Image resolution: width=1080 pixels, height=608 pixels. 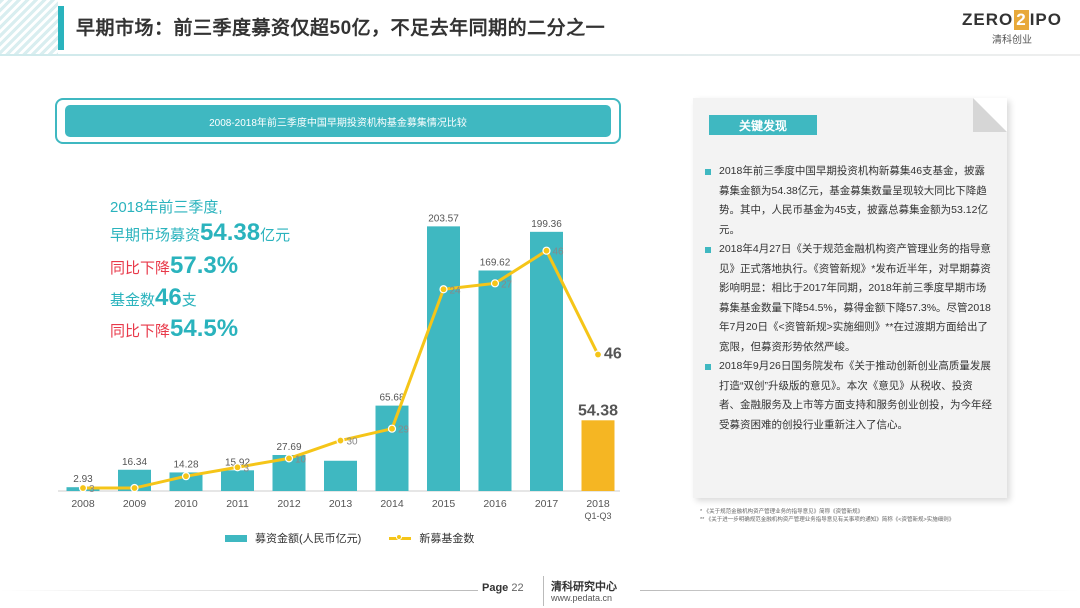 What do you see at coordinates (236, 538) in the screenshot?
I see `legend-bar-swatch` at bounding box center [236, 538].